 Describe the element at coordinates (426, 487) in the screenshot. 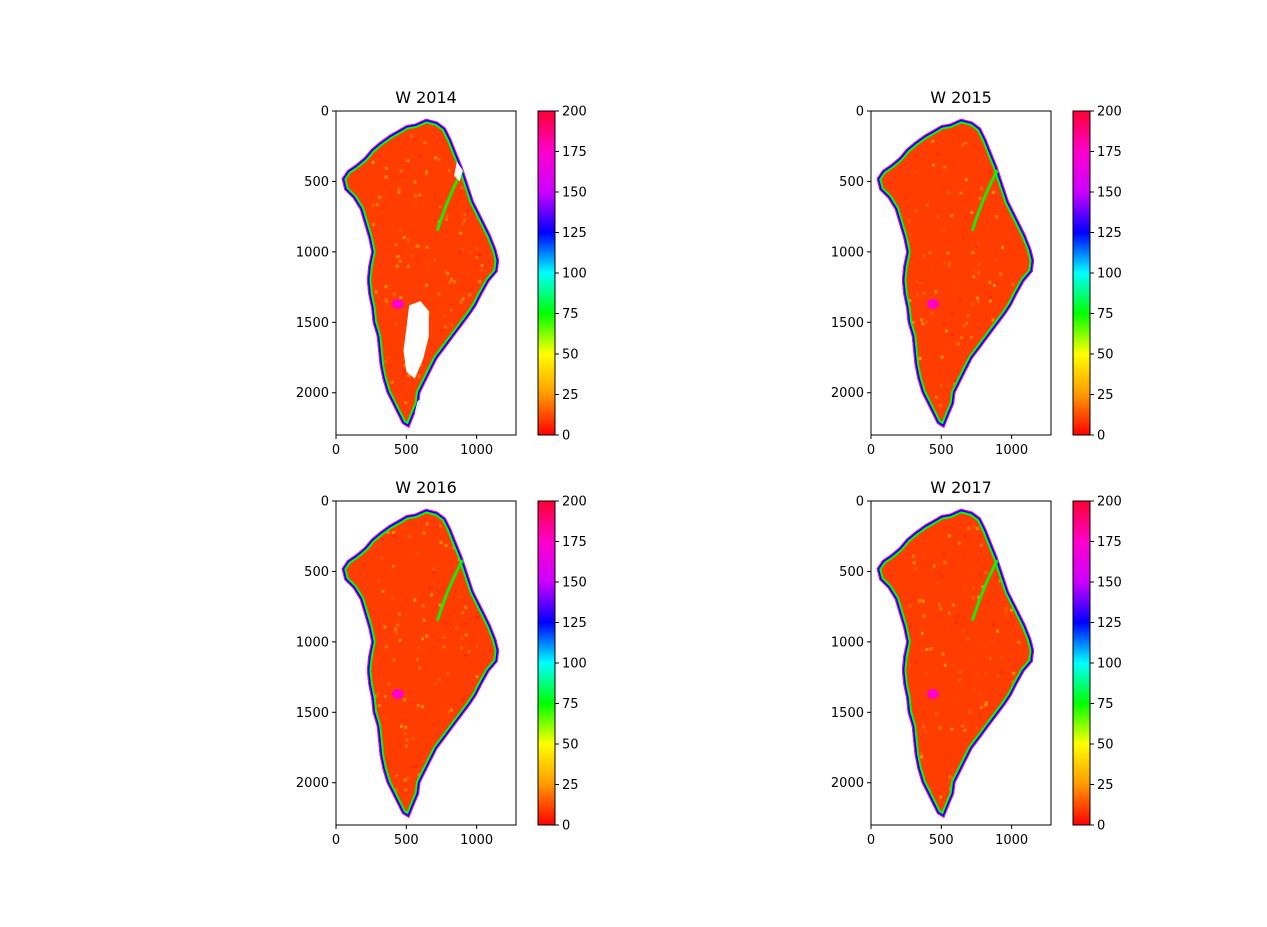

I see `subplot-title: W 2016` at that location.